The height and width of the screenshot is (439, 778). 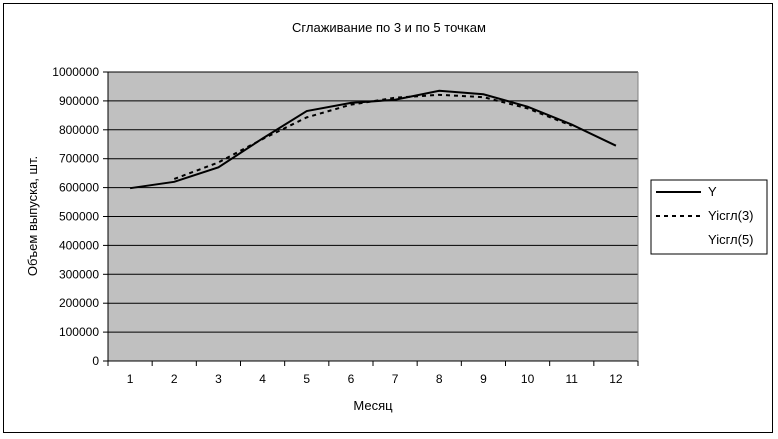 I want to click on x-tick-label: 7, so click(x=395, y=379).